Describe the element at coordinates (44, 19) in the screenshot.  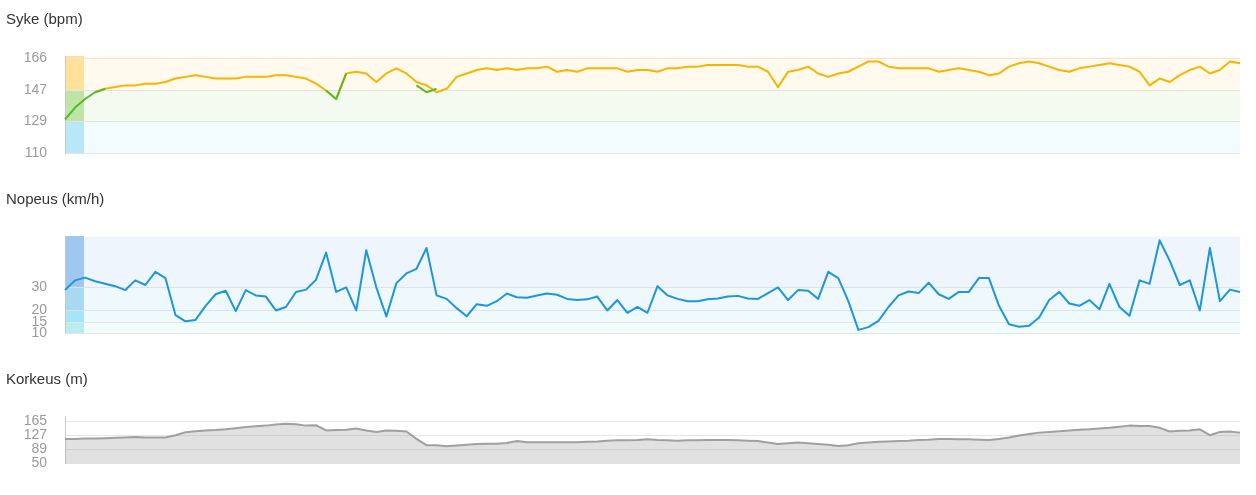
I see `chart-title: Syke (bpm)` at that location.